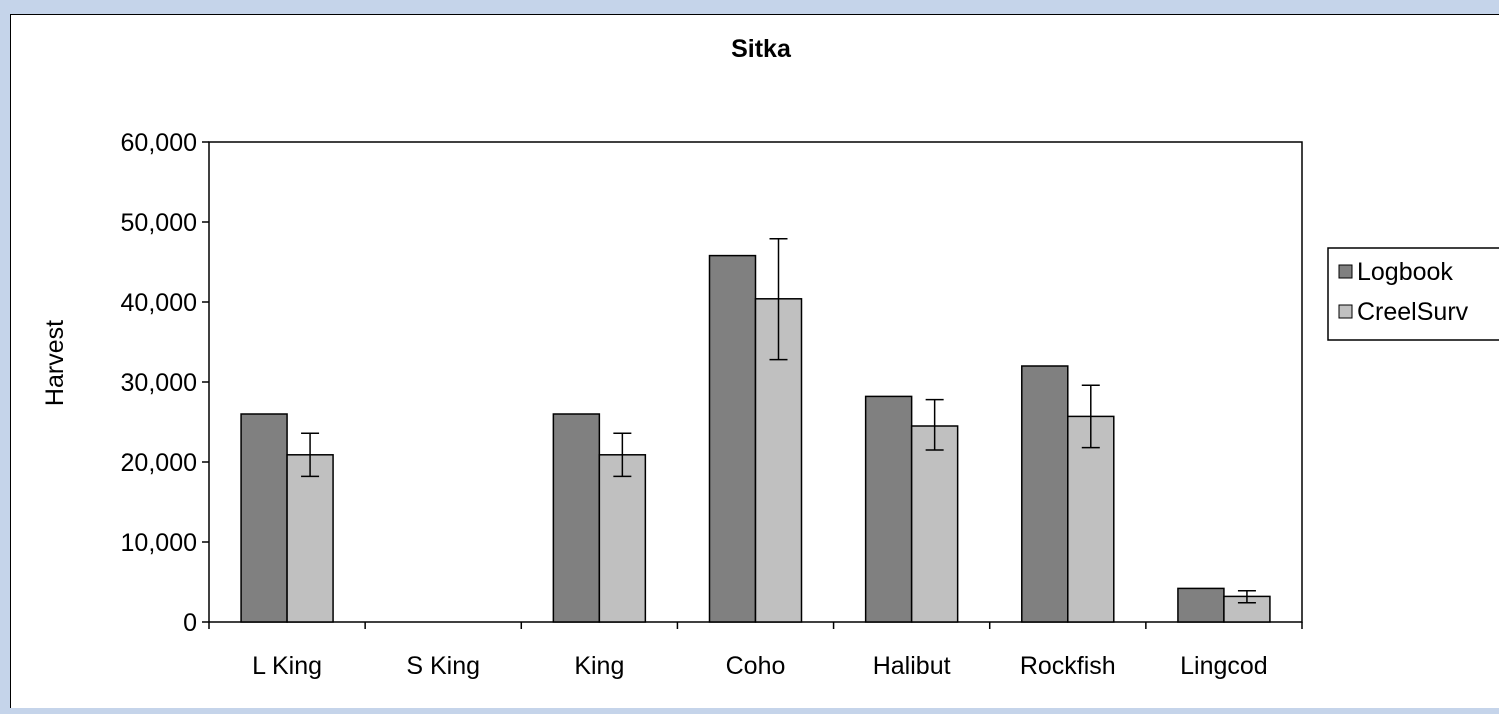  What do you see at coordinates (159, 143) in the screenshot?
I see `y-tick-label: 60,000` at bounding box center [159, 143].